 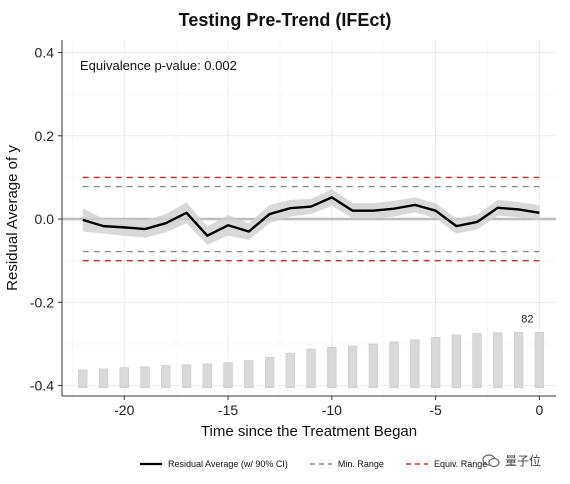 I want to click on wechat-icon, so click(x=491, y=460).